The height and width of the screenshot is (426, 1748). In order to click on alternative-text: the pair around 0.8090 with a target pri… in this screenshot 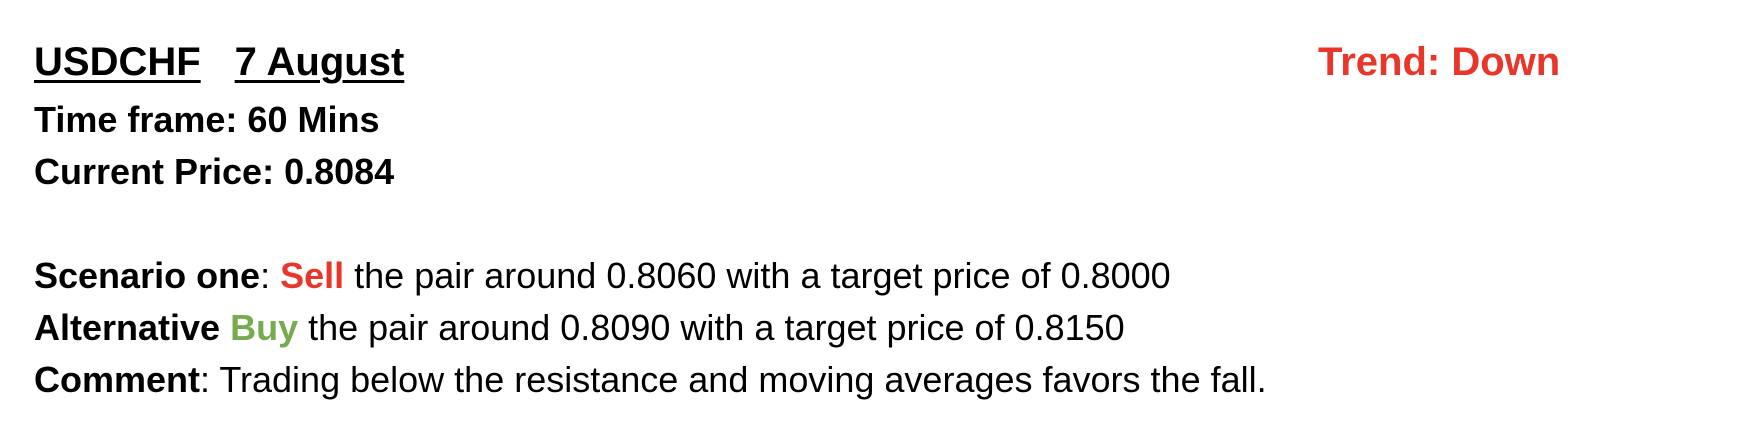, I will do `click(711, 327)`.